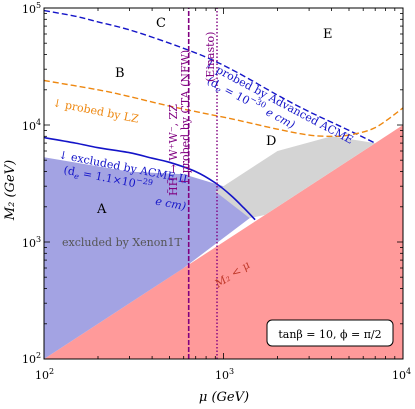 This screenshot has height=409, width=415. Describe the element at coordinates (173, 150) in the screenshot. I see `cta-label-line1: H̃H̃ → W⁺W⁻, ZZ` at that location.